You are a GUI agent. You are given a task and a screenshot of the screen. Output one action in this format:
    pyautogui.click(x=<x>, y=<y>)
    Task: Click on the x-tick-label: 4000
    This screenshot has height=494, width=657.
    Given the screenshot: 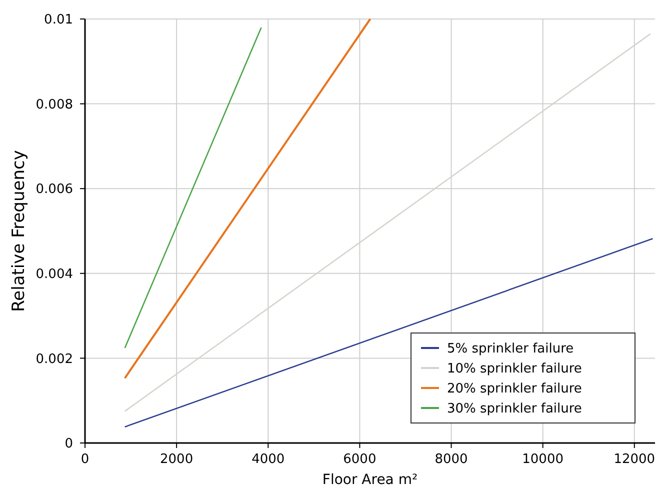 What is the action you would take?
    pyautogui.click(x=268, y=459)
    